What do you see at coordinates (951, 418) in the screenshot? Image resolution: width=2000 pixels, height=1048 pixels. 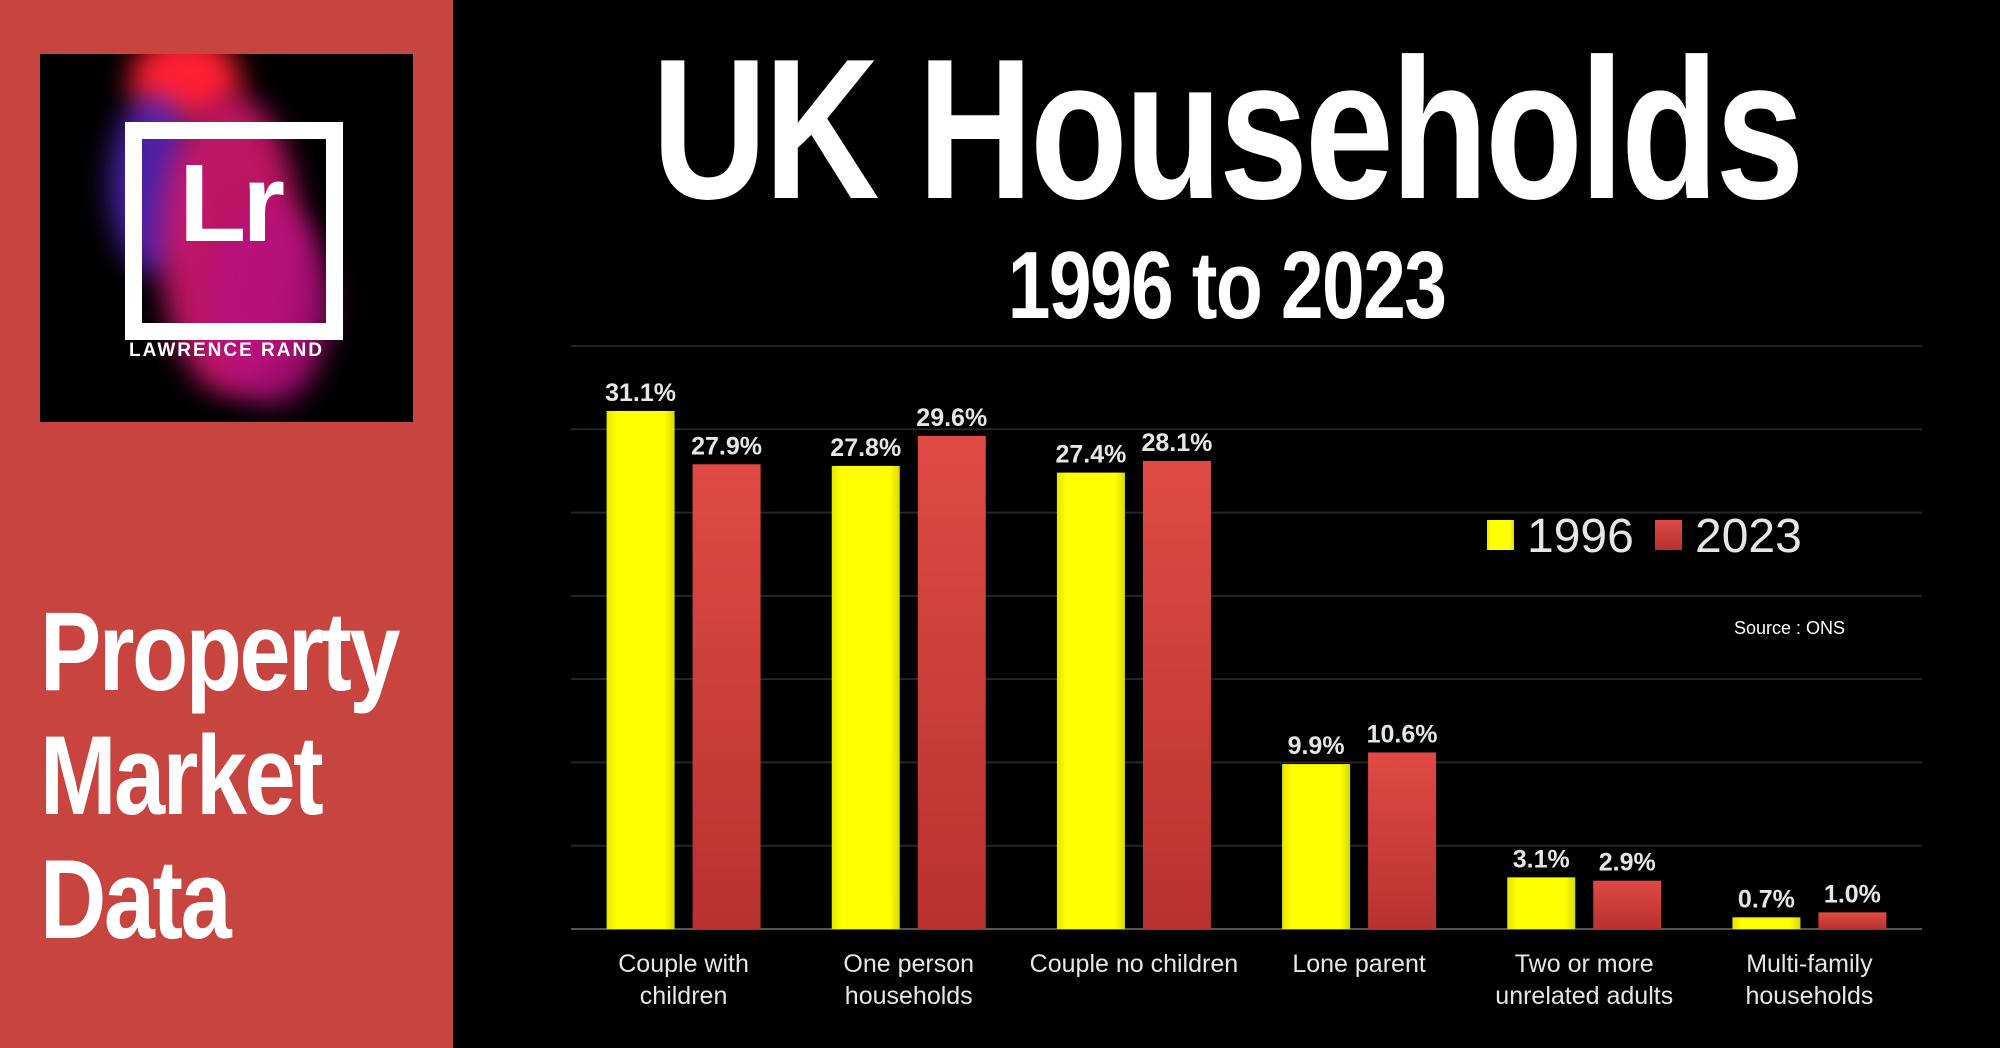 I see `data-label-2023: 29.6%` at bounding box center [951, 418].